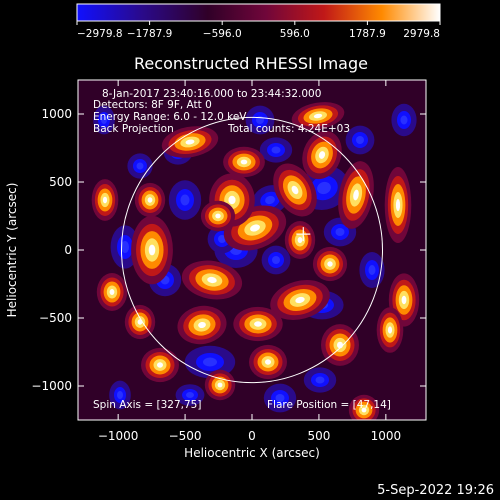 Image resolution: width=500 pixels, height=500 pixels. I want to click on flare-marker, so click(303, 234).